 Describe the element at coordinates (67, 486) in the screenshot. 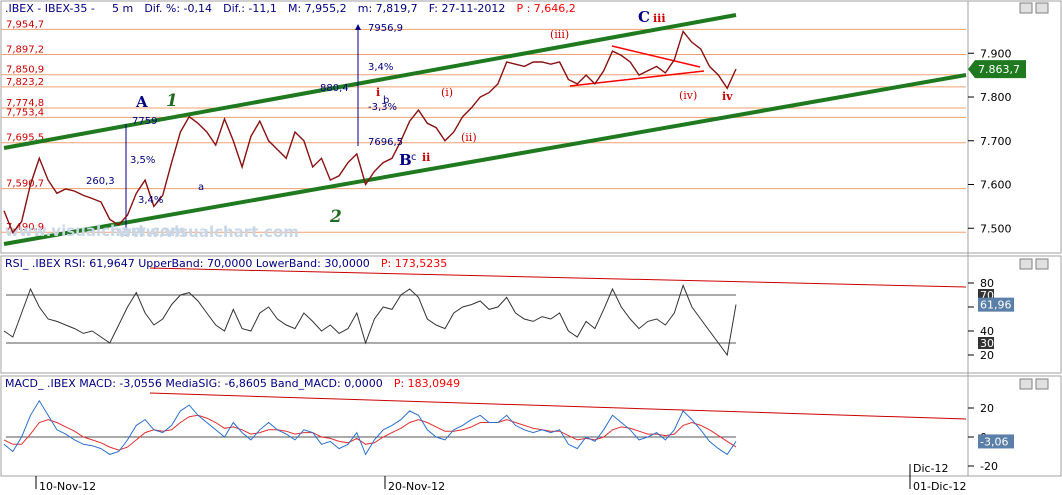

I see `x-label-1: 10-Nov-12` at that location.